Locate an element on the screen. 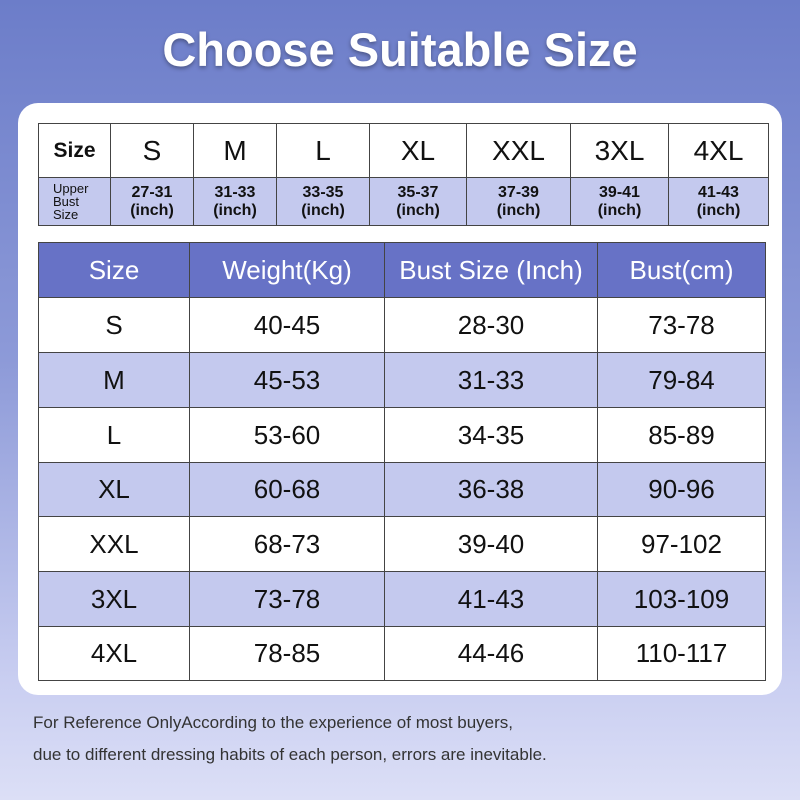 The image size is (800, 800). table-cell: XXL is located at coordinates (114, 544).